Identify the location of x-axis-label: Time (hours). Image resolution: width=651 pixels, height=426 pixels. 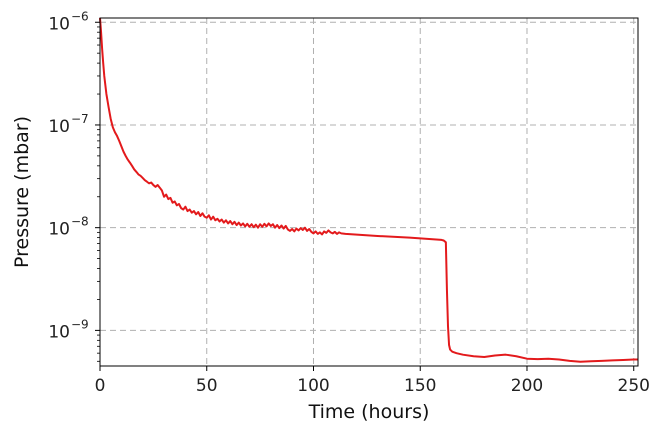
(369, 412).